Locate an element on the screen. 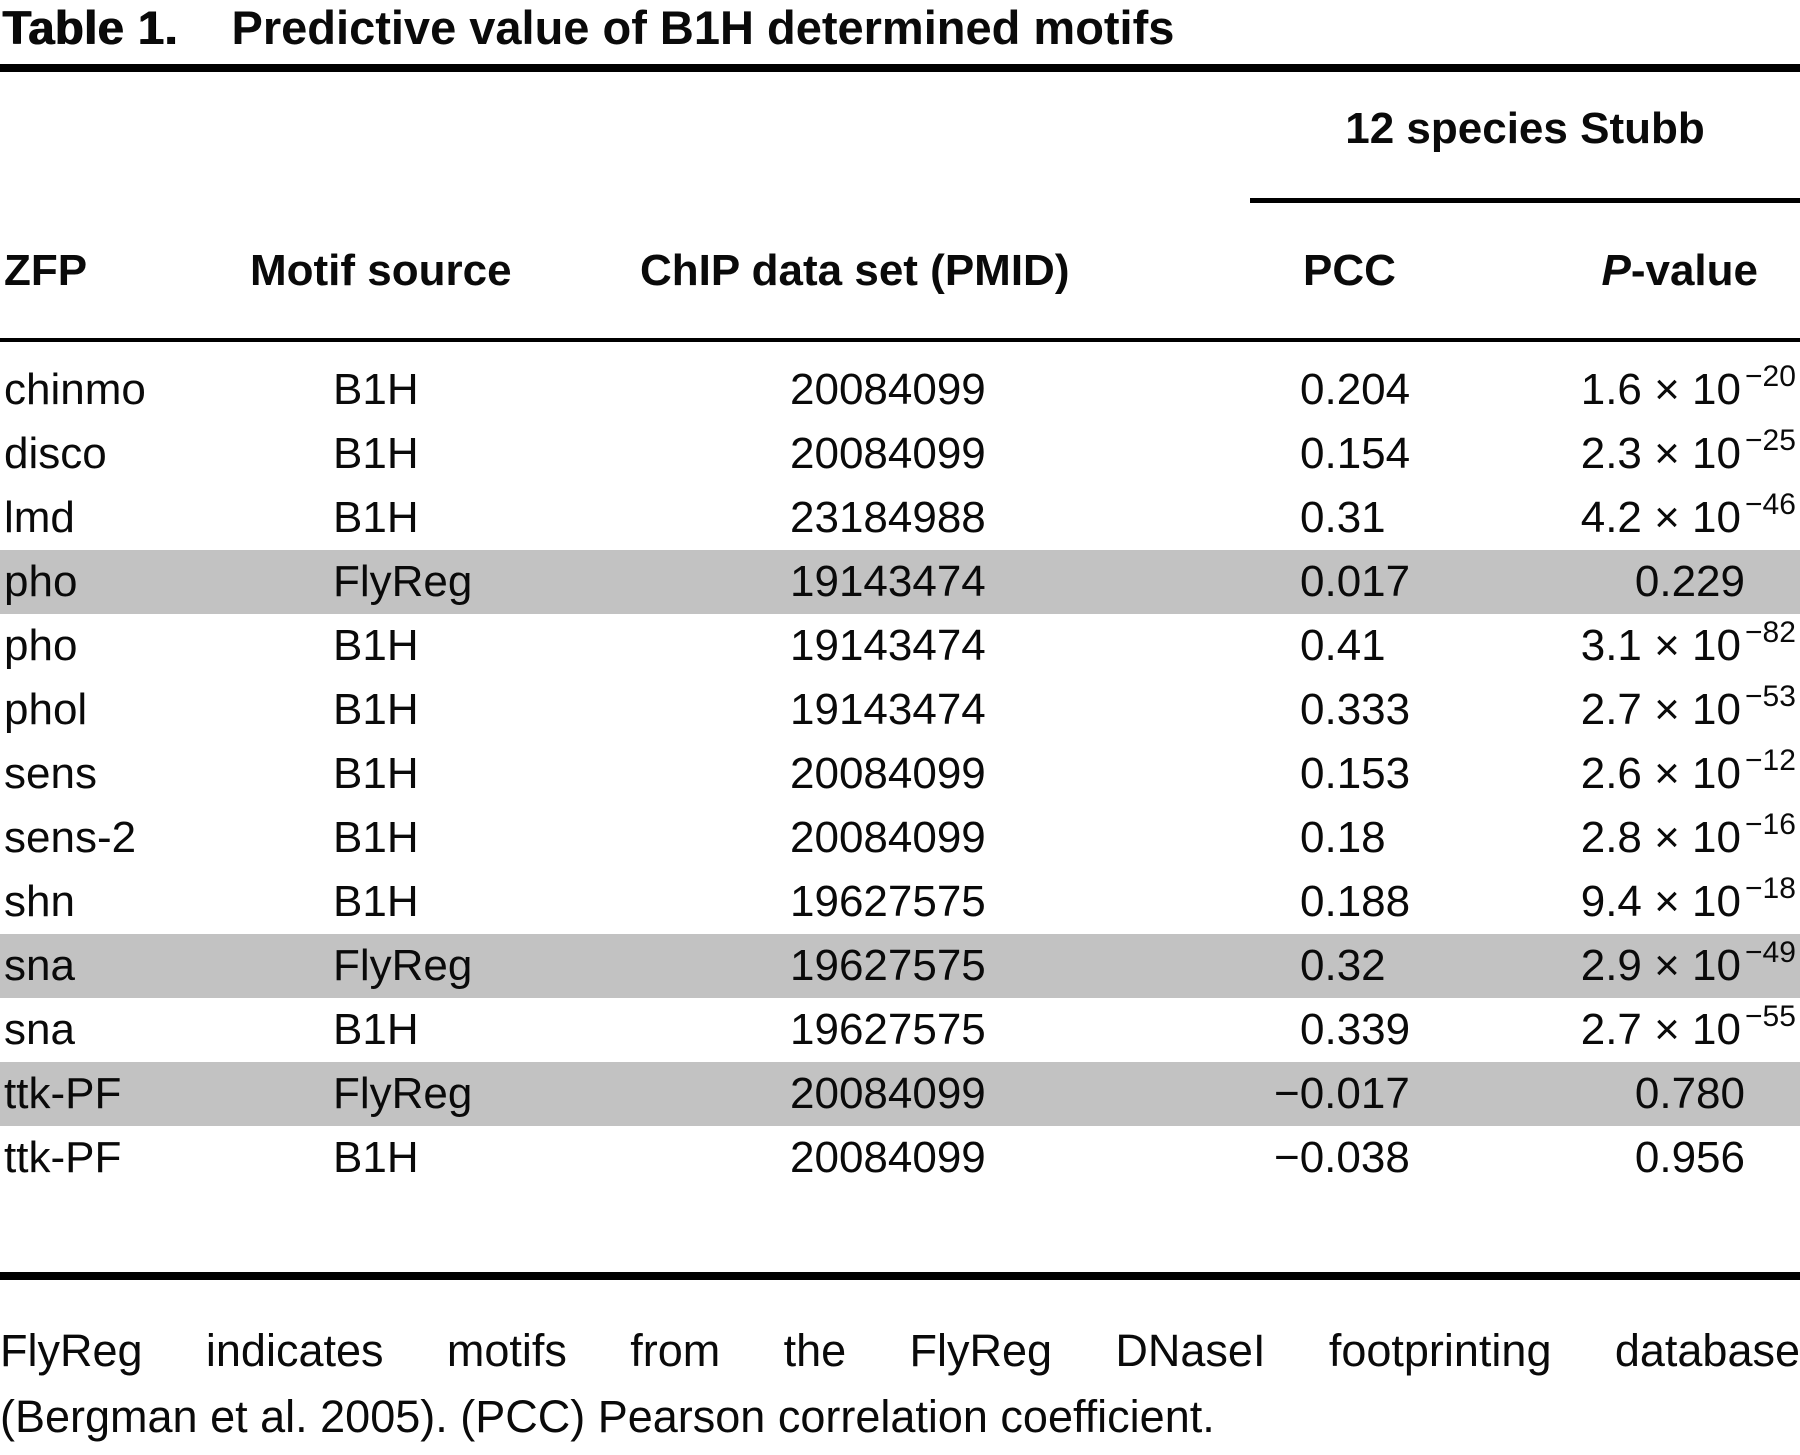 The image size is (1800, 1455). pcc-cell: −0.038 is located at coordinates (1342, 1157).